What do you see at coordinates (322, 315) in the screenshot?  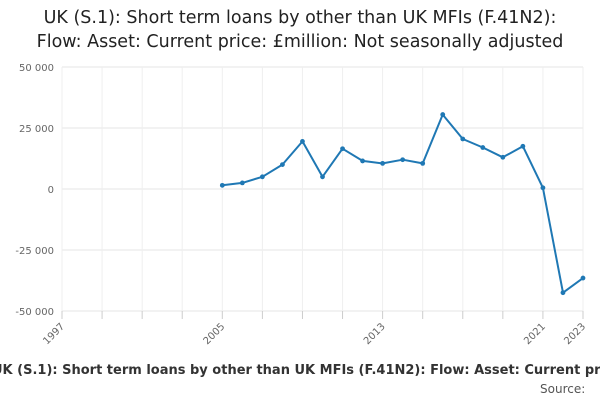 I see `x-axis-ticks` at bounding box center [322, 315].